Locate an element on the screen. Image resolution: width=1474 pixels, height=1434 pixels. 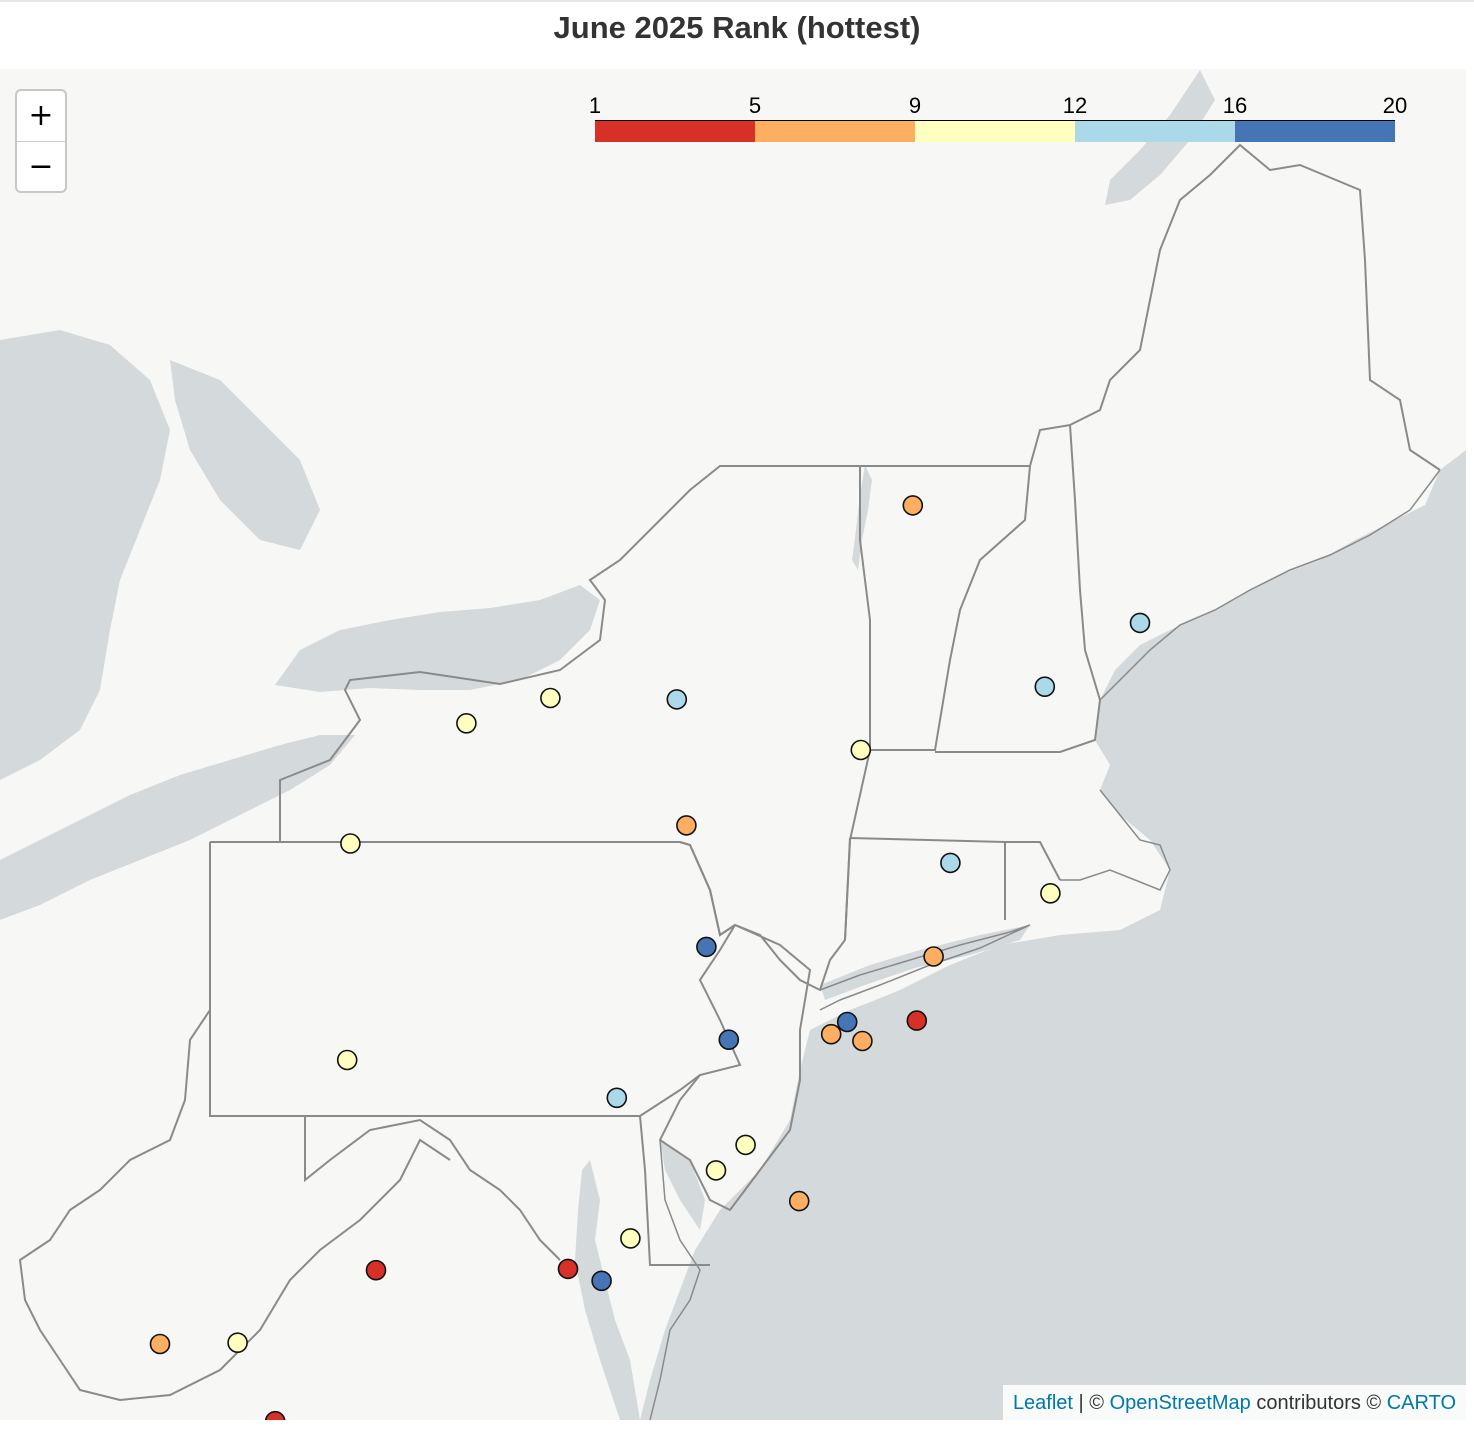
border-new-hampshire is located at coordinates (1018, 588).